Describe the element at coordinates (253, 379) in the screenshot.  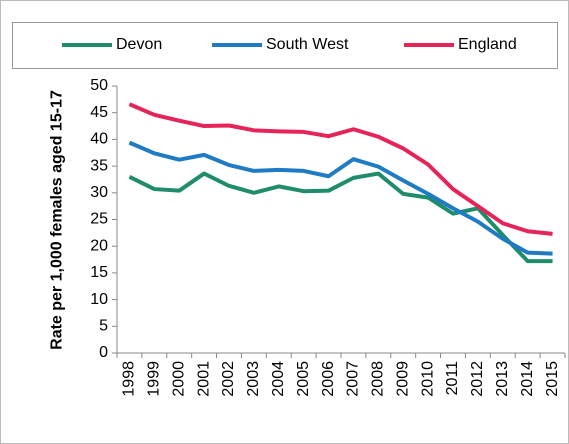
I see `x-tick-label: 2003` at that location.